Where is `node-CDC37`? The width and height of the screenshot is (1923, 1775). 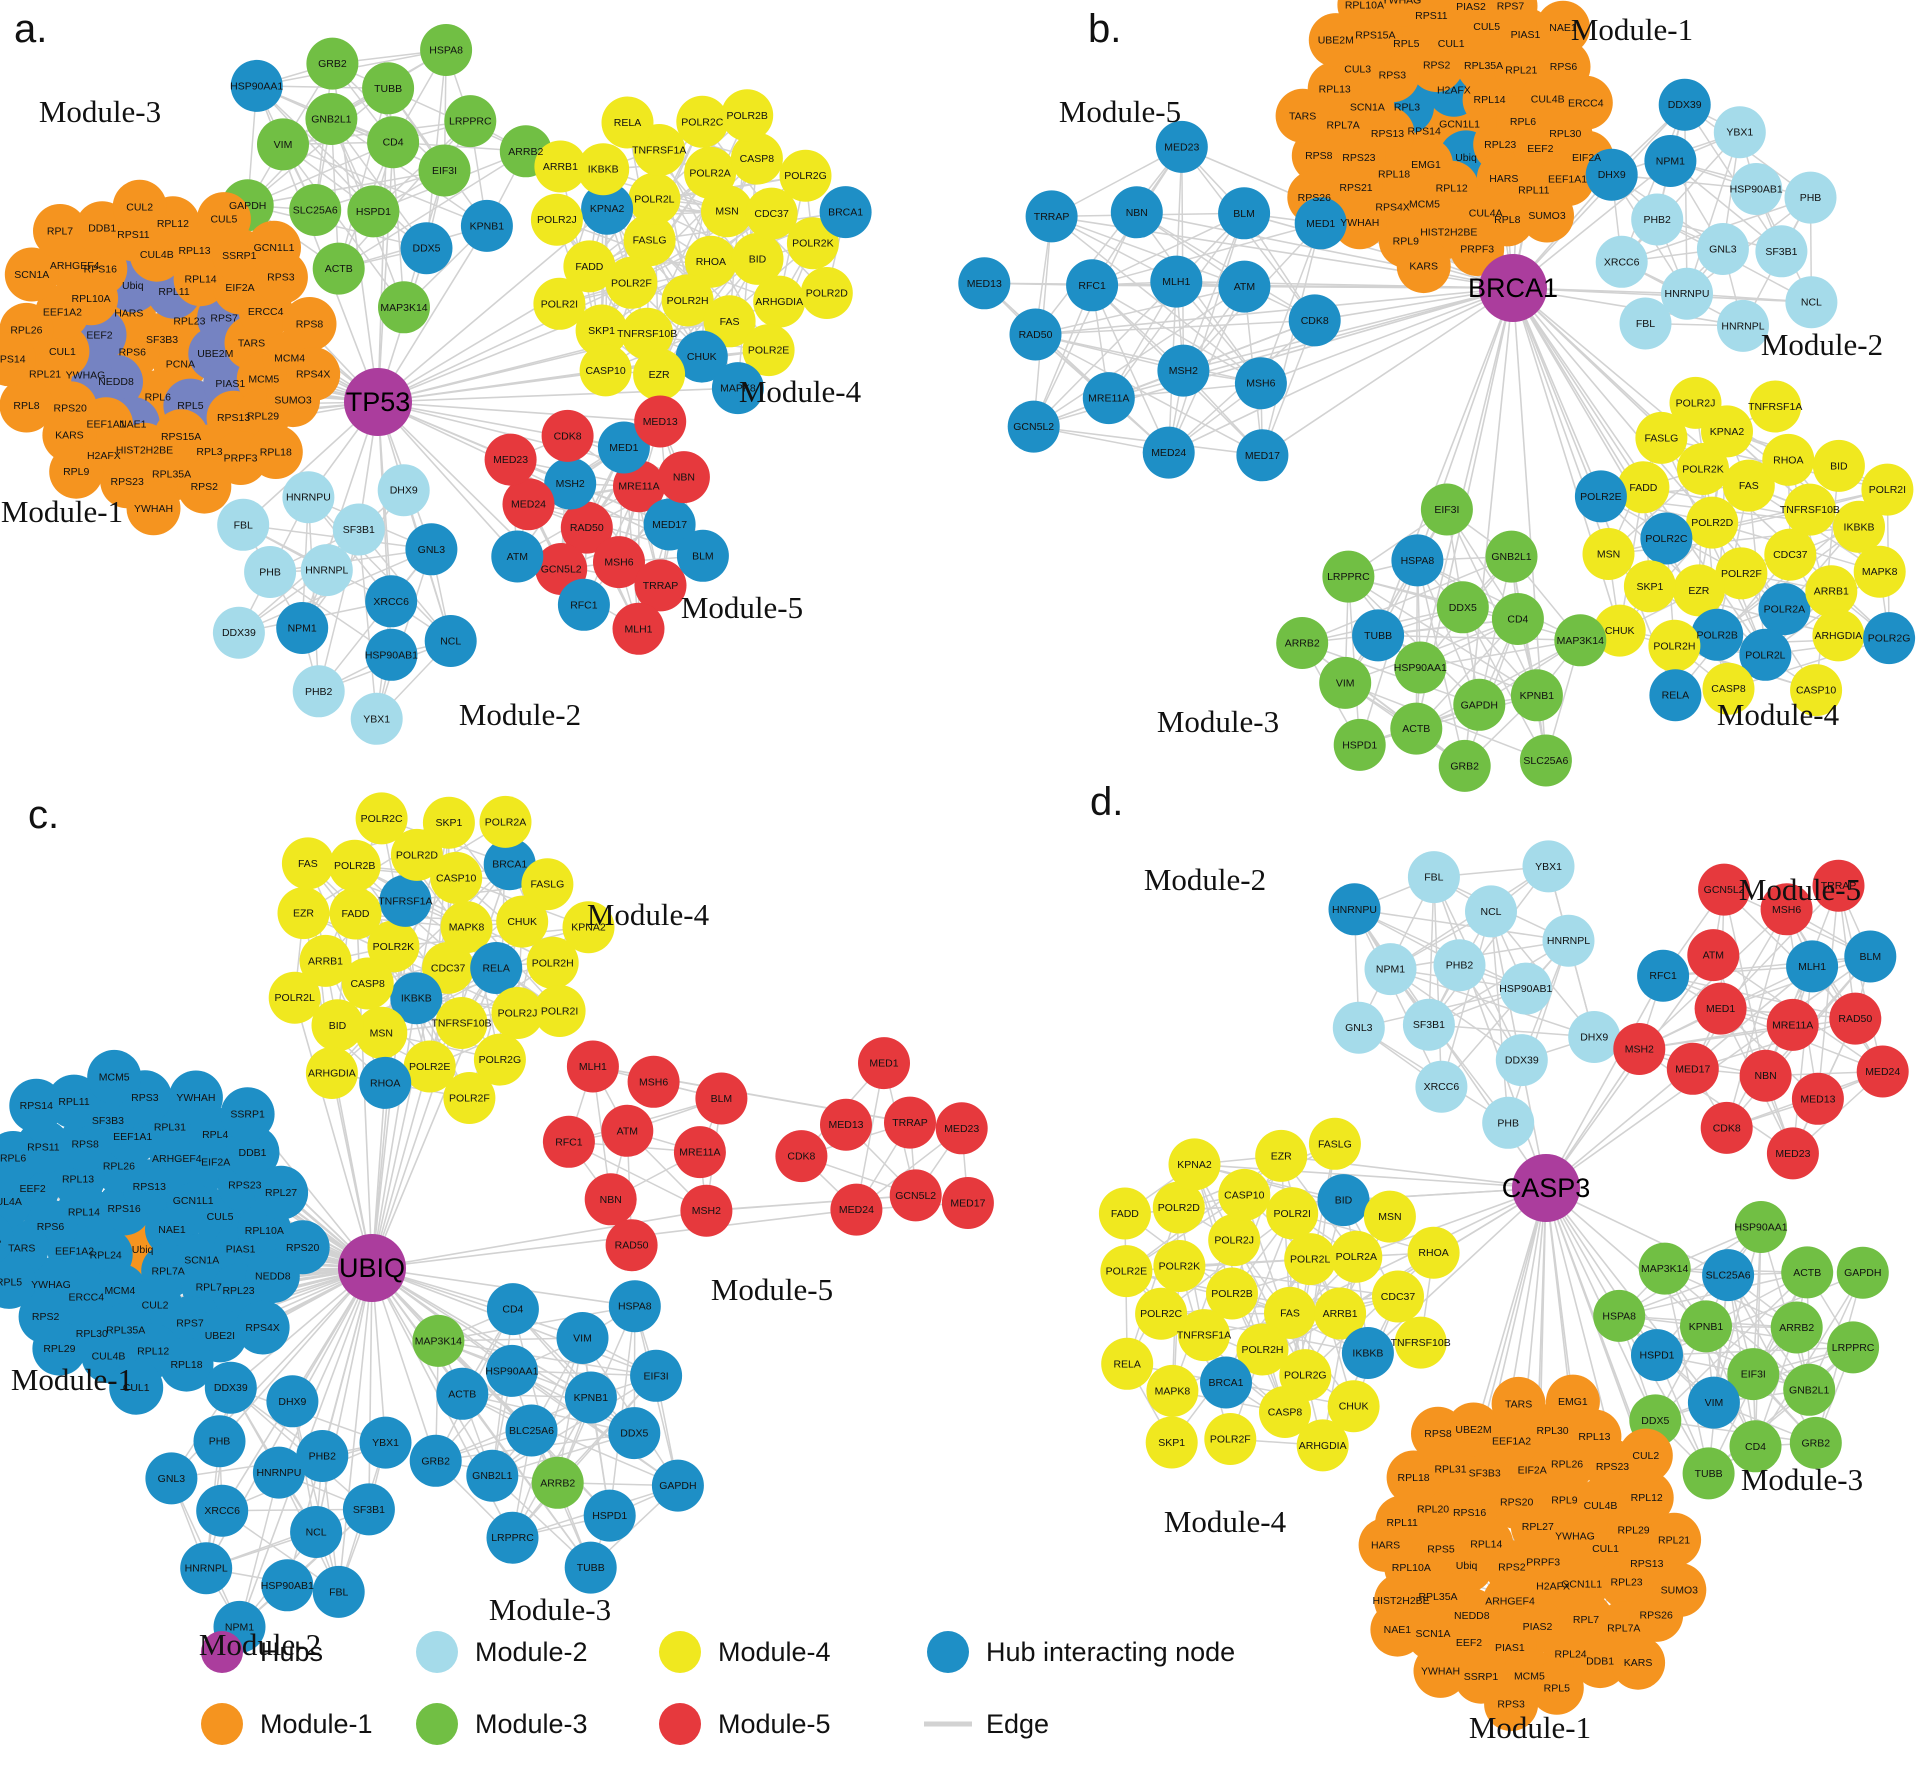
node-CDC37 is located at coordinates (771, 213).